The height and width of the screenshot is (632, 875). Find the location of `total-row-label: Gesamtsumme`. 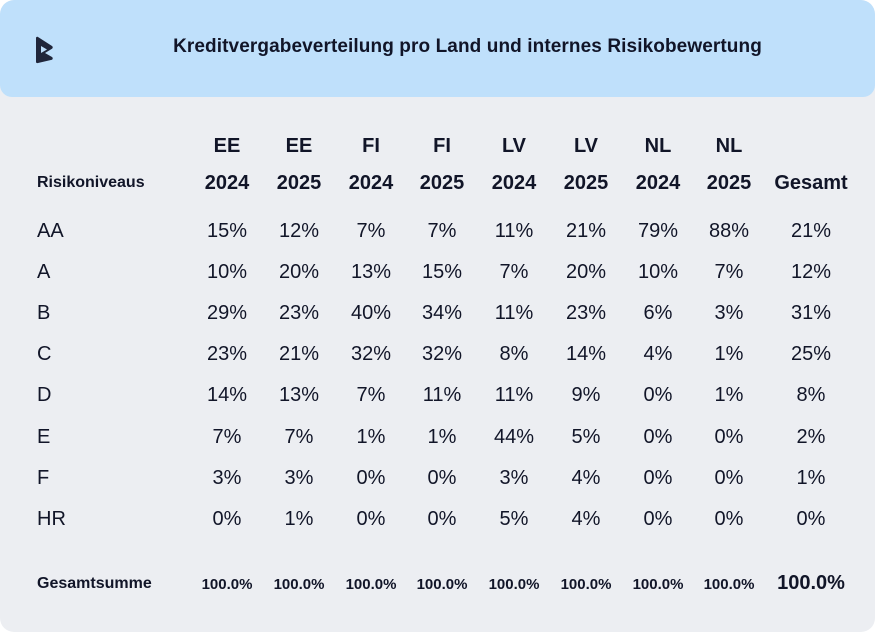

total-row-label: Gesamtsumme is located at coordinates (94, 583).